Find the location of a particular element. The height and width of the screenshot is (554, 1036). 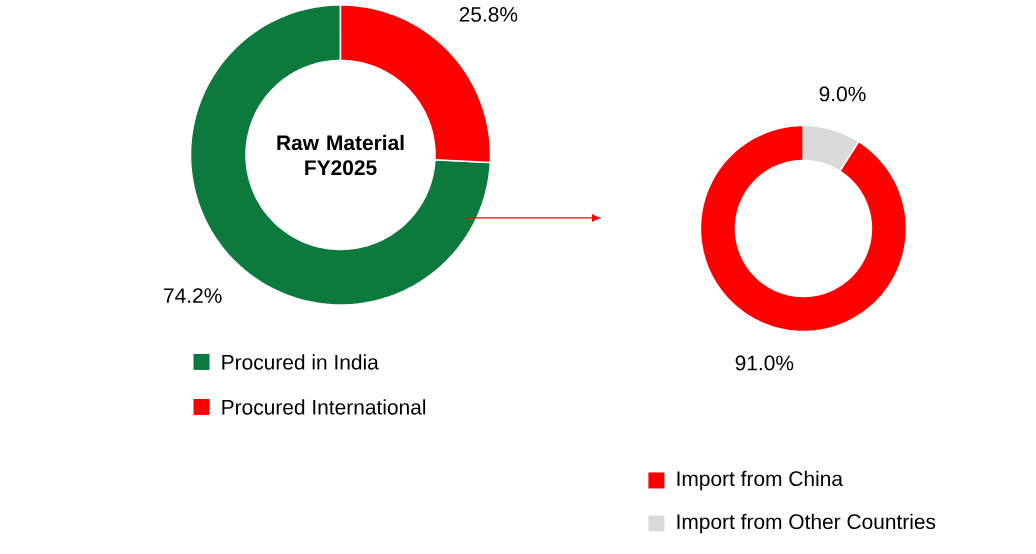

legend-label: Procured in India is located at coordinates (300, 362).